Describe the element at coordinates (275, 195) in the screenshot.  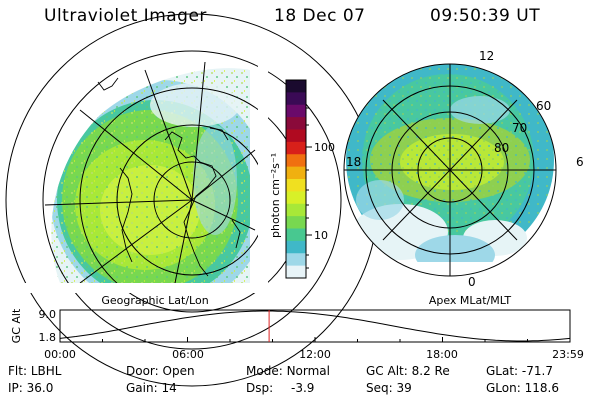
I see `colorbar-unit-label: photon cm⁻²s⁻¹` at that location.